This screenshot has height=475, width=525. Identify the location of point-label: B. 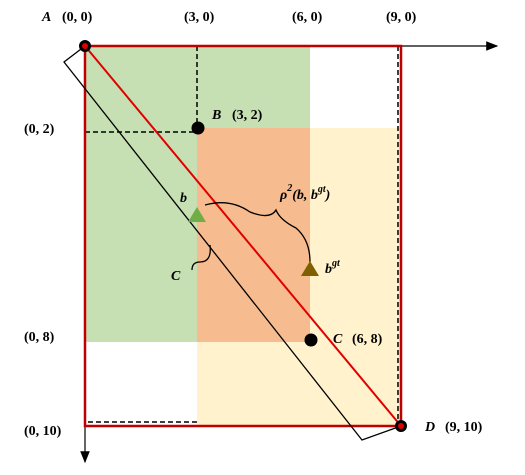
(216, 115).